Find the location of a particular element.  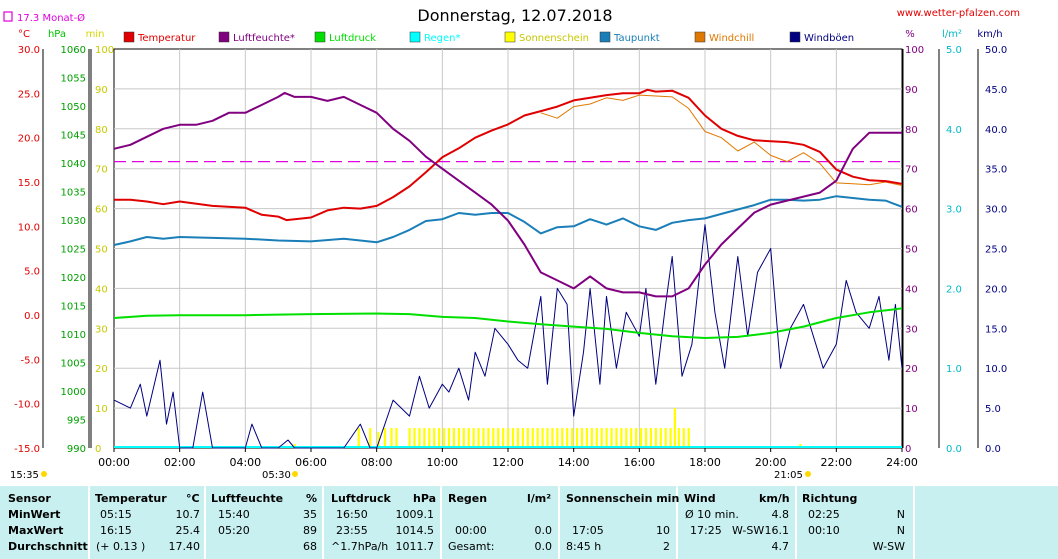

avg-sun-value: 2 is located at coordinates (666, 546).